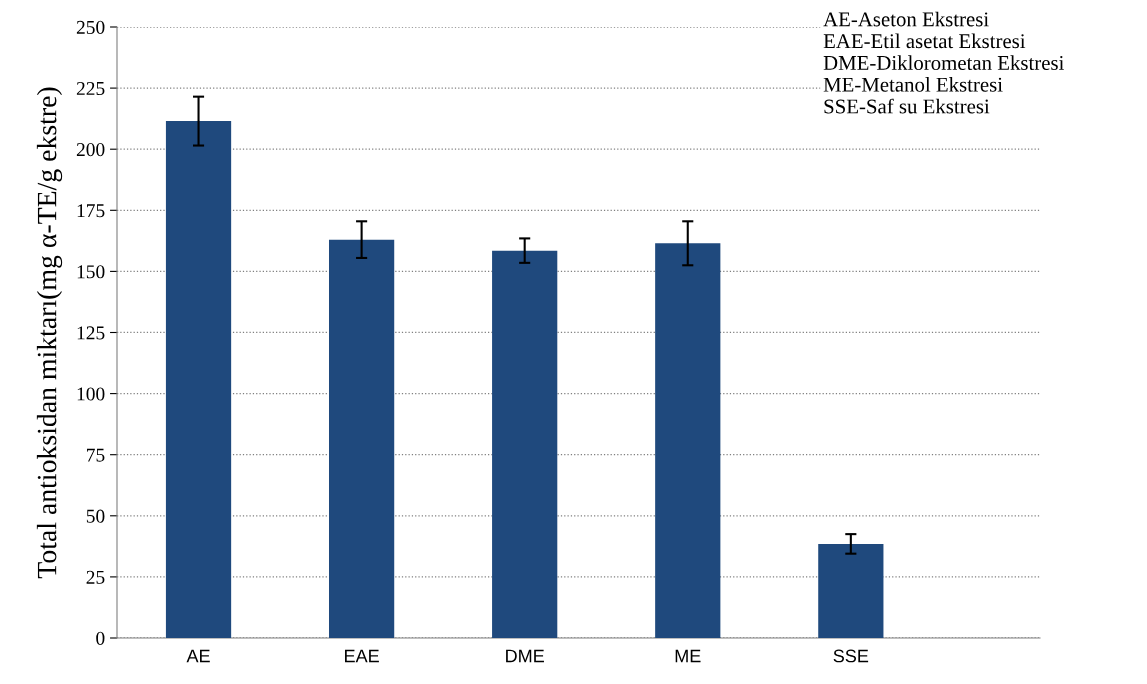  Describe the element at coordinates (91, 211) in the screenshot. I see `y-tick-label: 175` at that location.